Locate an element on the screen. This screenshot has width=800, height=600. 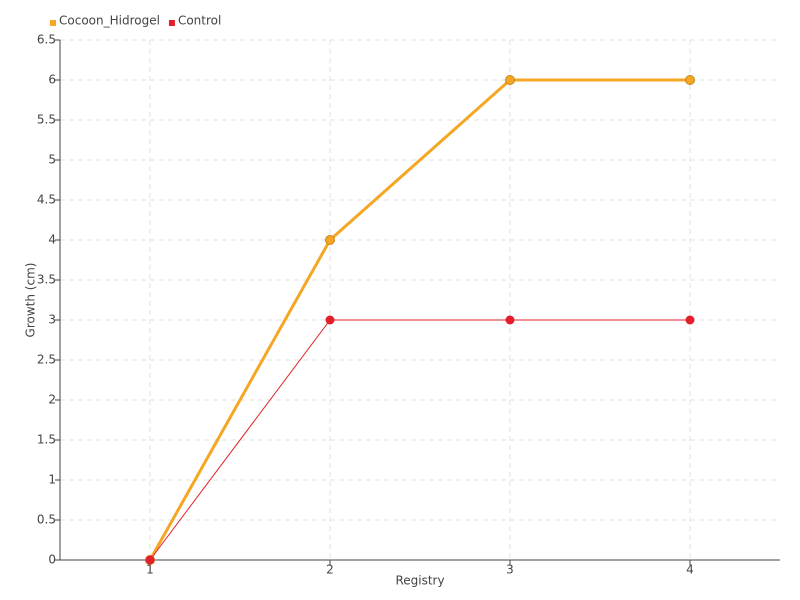
y-tick-label: 2 is located at coordinates (52, 400).